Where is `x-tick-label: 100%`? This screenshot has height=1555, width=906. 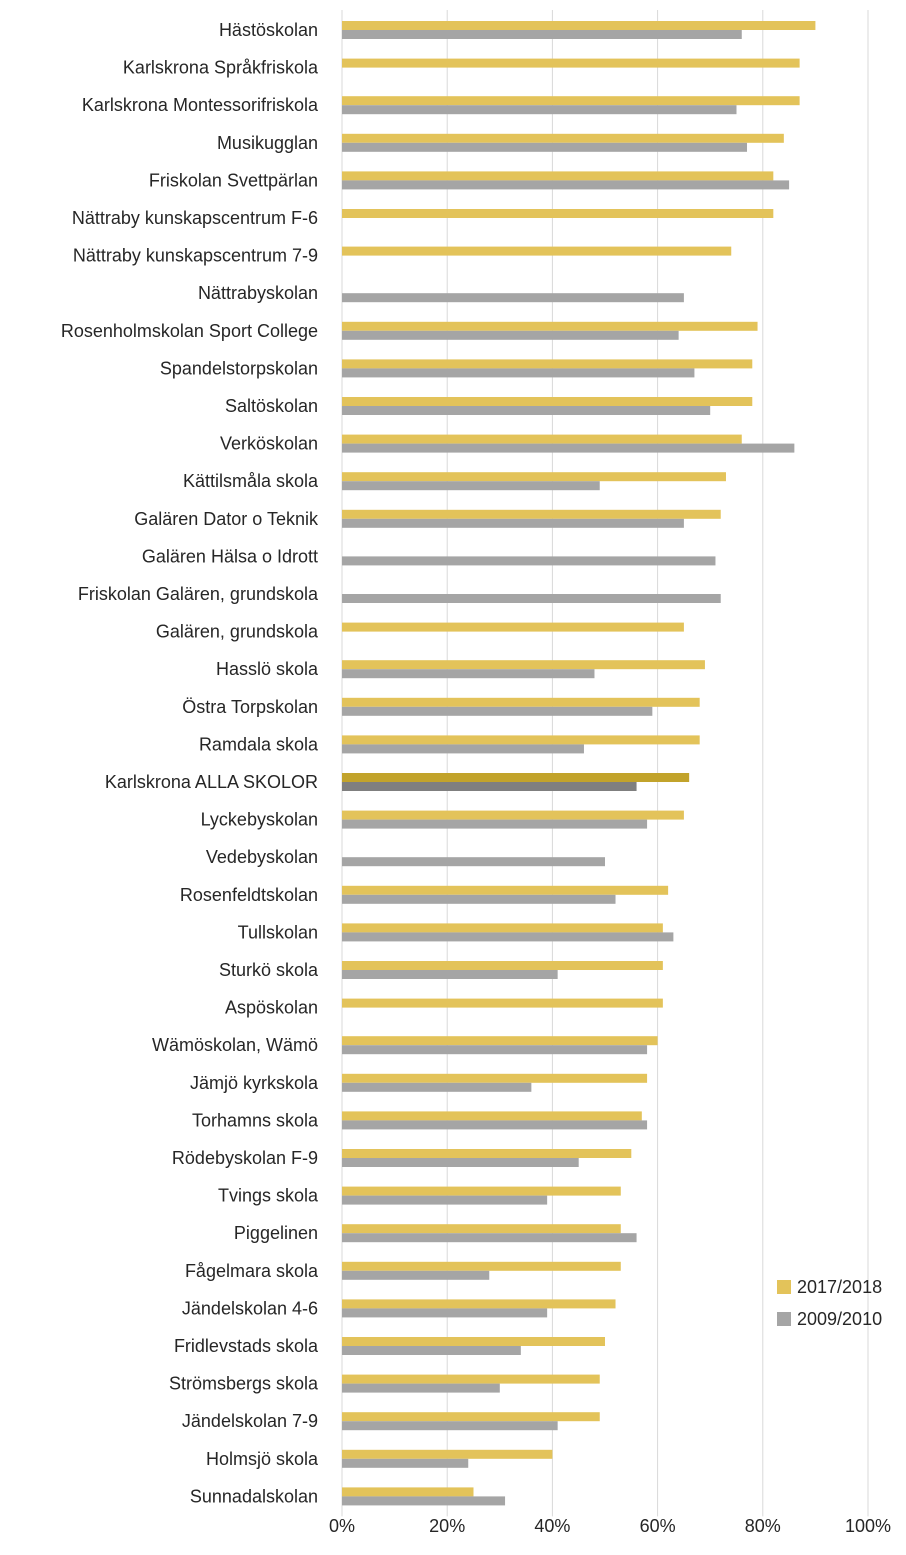
x-tick-label: 100% is located at coordinates (868, 1526).